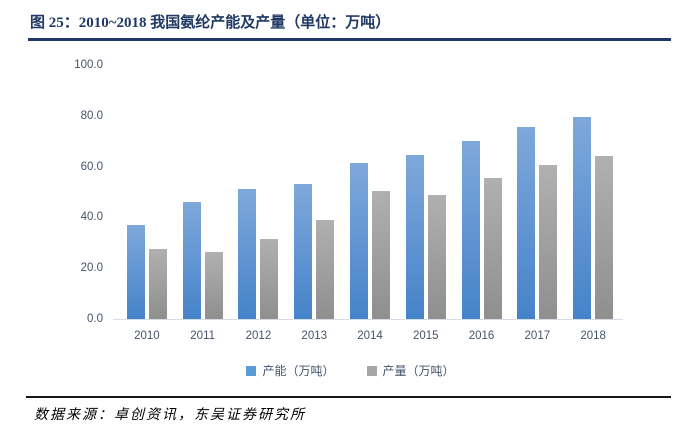  Describe the element at coordinates (203, 336) in the screenshot. I see `x-tick-label-2011: 2011` at that location.